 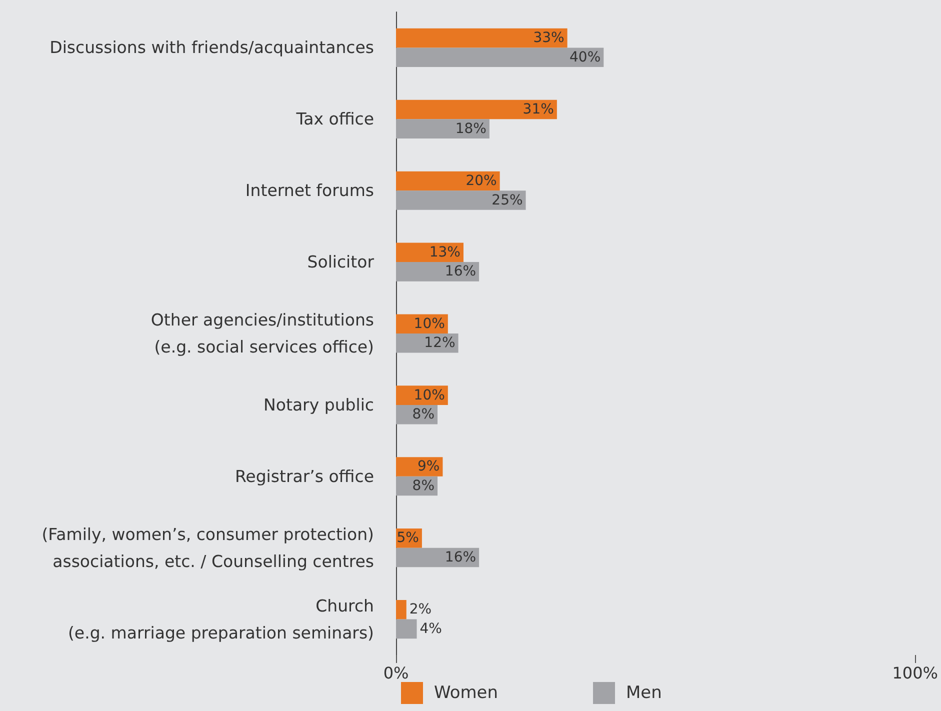 I want to click on data-label: 5%, so click(x=407, y=538).